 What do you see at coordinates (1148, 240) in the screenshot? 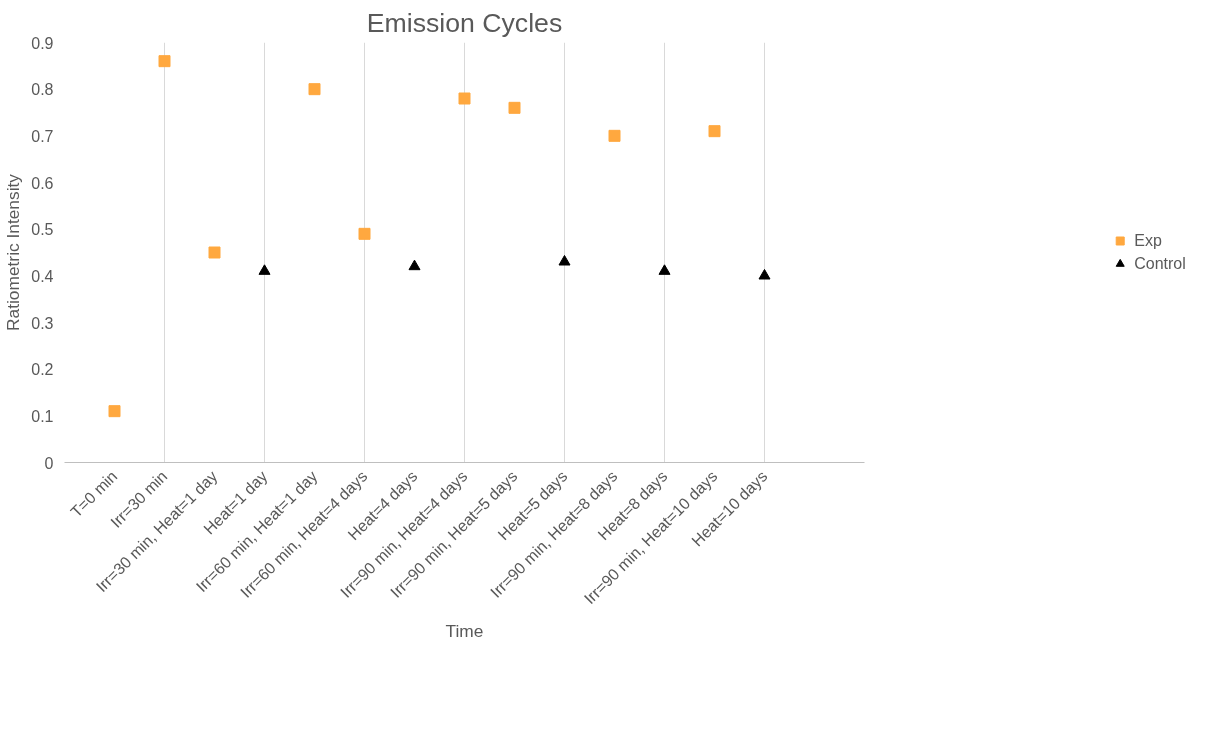
I see `legend-label: Exp` at bounding box center [1148, 240].